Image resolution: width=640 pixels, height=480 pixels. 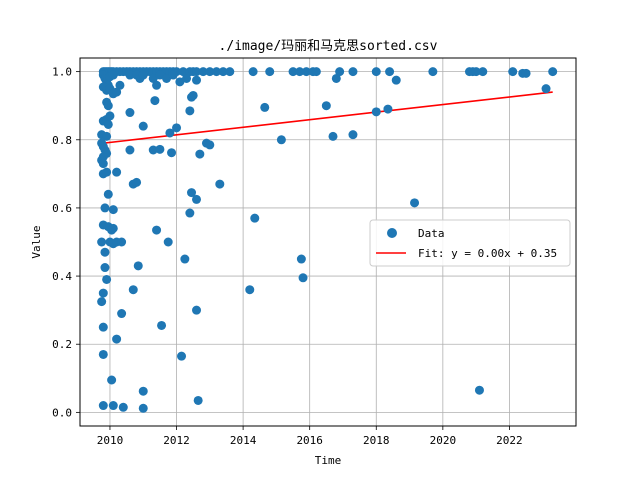 I want to click on legend: Data Fit: y = 0.00x + 0.35, so click(x=470, y=243).